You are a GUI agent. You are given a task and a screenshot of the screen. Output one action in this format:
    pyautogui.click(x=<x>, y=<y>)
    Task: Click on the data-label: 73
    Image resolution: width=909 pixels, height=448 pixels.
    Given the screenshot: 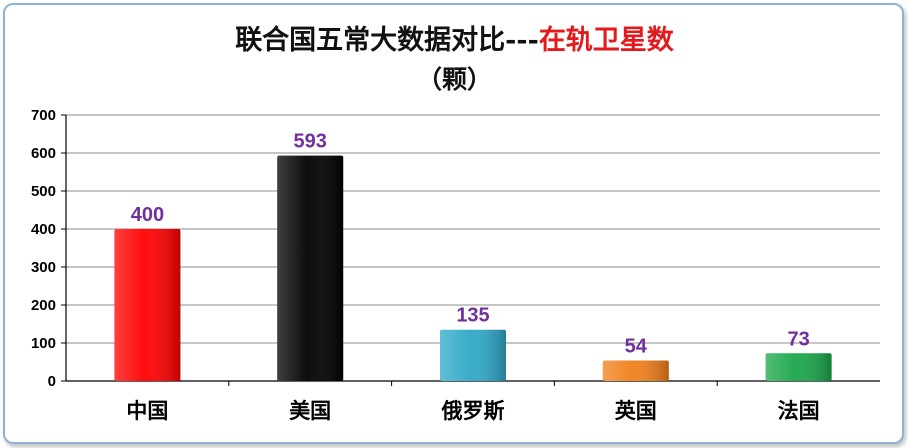 What is the action you would take?
    pyautogui.click(x=798, y=339)
    